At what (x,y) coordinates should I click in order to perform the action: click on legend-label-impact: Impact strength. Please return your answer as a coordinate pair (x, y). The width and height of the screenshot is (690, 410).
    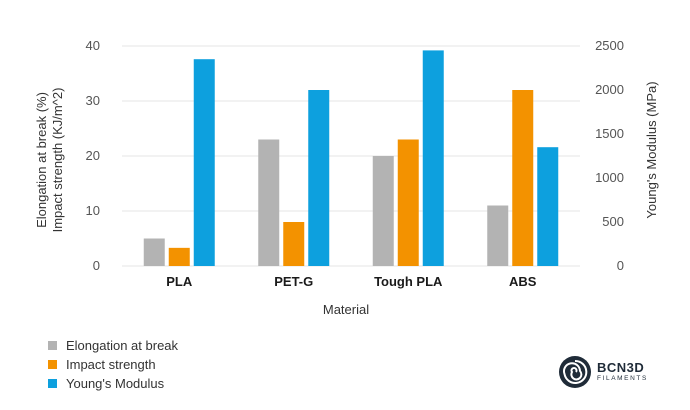
    Looking at the image, I should click on (111, 364).